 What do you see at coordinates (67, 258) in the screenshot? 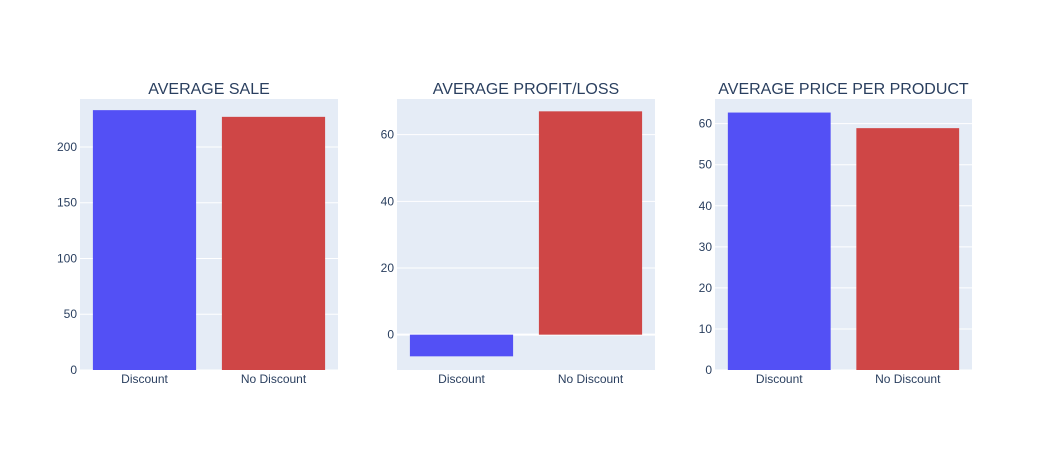
I see `y-tick-label: 100` at bounding box center [67, 258].